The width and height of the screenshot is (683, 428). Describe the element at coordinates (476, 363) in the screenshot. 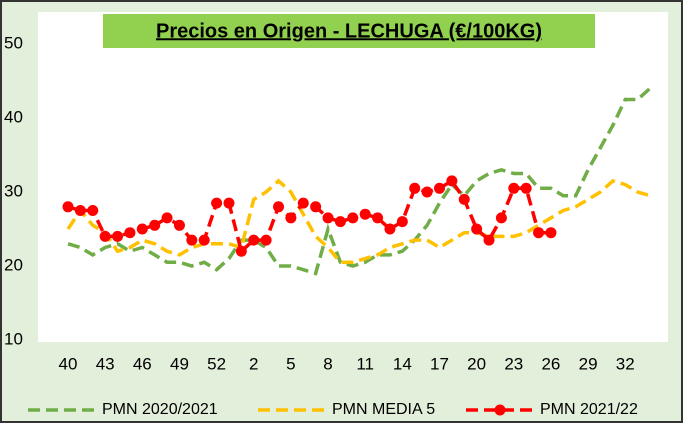

I see `x-tick-label: 20` at that location.